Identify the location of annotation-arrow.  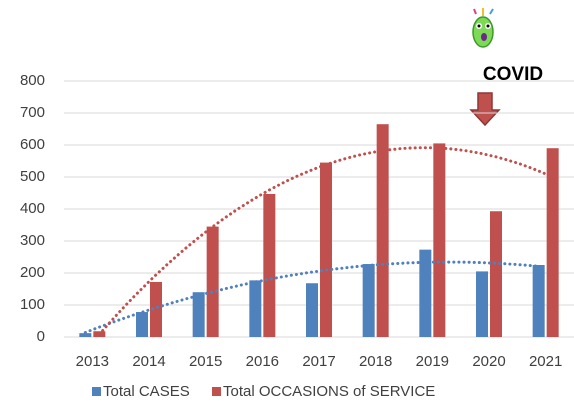
(485, 109).